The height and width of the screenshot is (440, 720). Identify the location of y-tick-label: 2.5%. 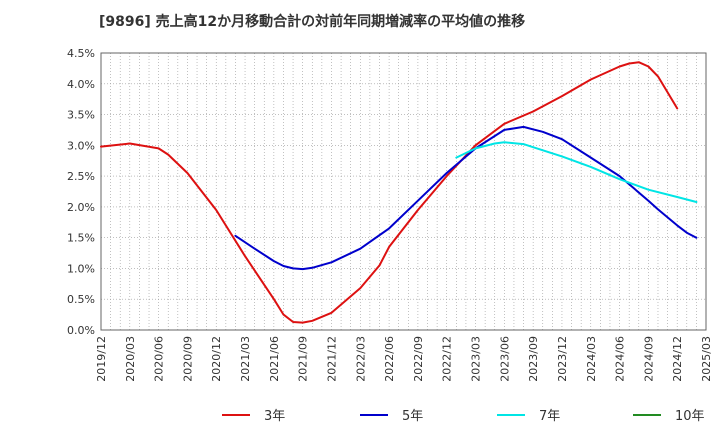
(81, 176).